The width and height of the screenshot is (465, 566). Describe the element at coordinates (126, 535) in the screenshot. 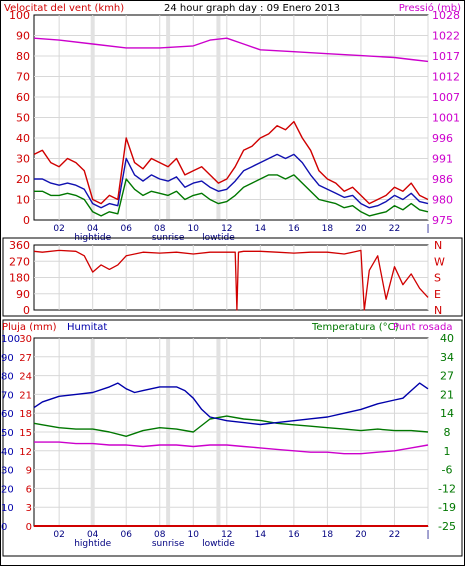

I see `x-tick-label: 06` at that location.